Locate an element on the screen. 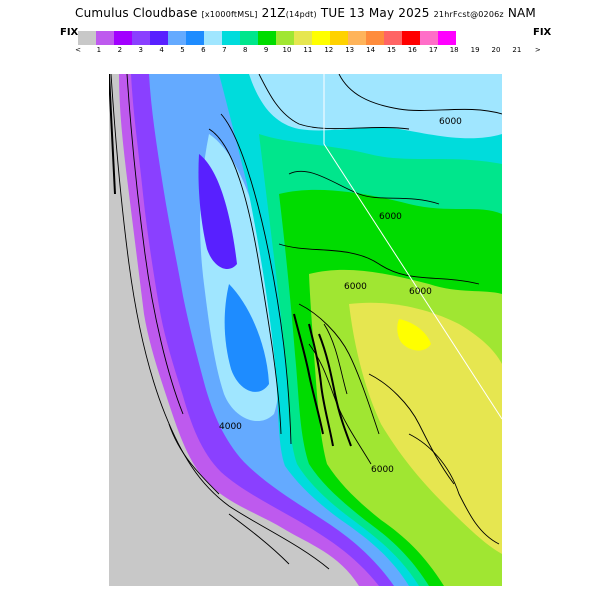 Image resolution: width=611 pixels, height=611 pixels. scale-tick: 15 is located at coordinates (391, 50).